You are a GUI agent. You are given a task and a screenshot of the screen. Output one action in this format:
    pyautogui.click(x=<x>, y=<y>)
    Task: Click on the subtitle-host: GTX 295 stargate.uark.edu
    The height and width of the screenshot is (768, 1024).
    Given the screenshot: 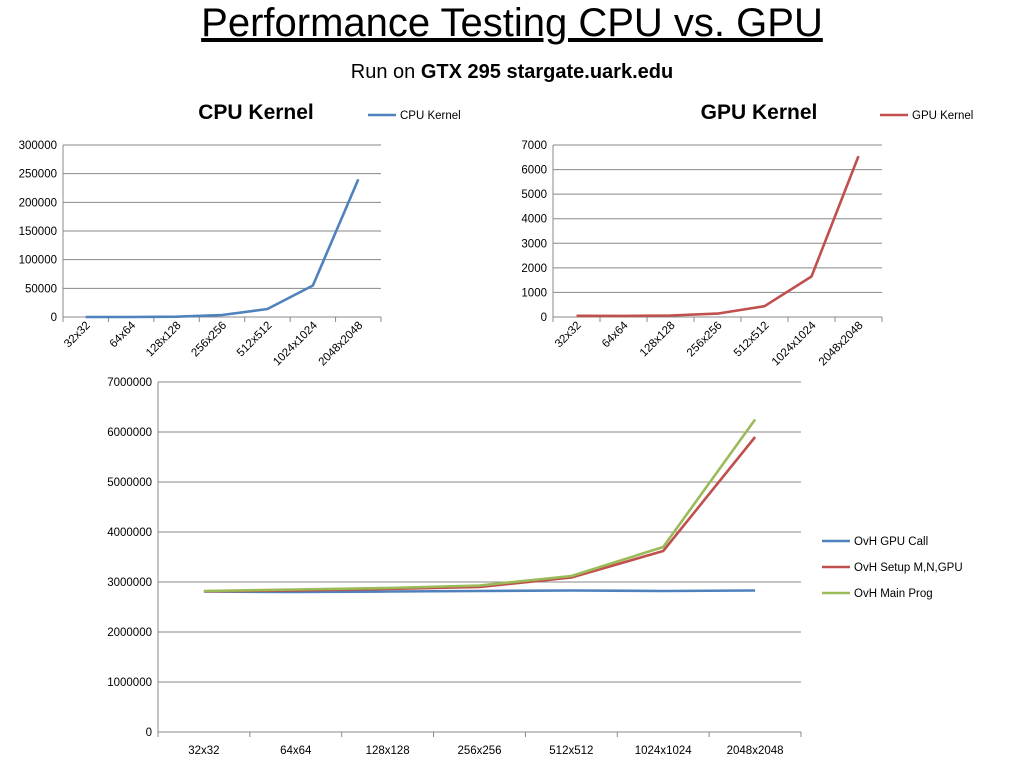 What is the action you would take?
    pyautogui.click(x=547, y=72)
    